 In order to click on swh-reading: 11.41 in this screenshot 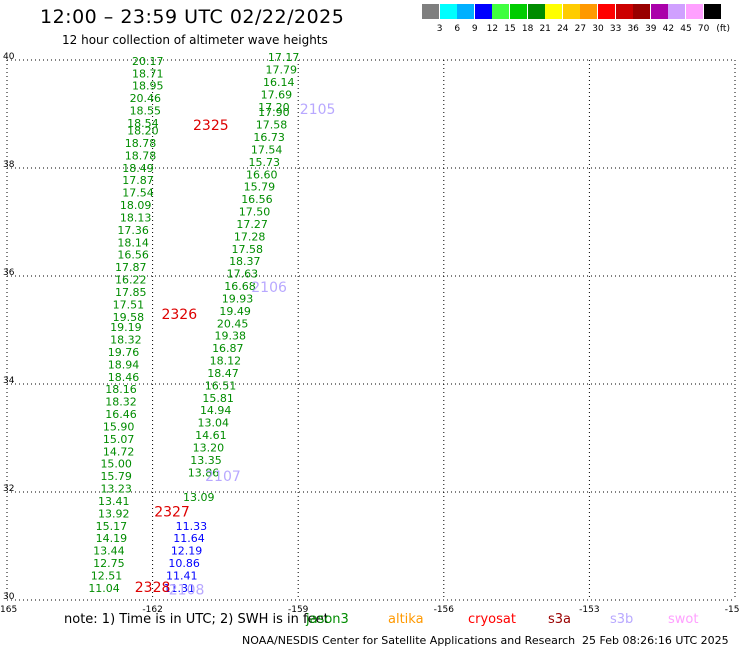, I will do `click(182, 575)`.